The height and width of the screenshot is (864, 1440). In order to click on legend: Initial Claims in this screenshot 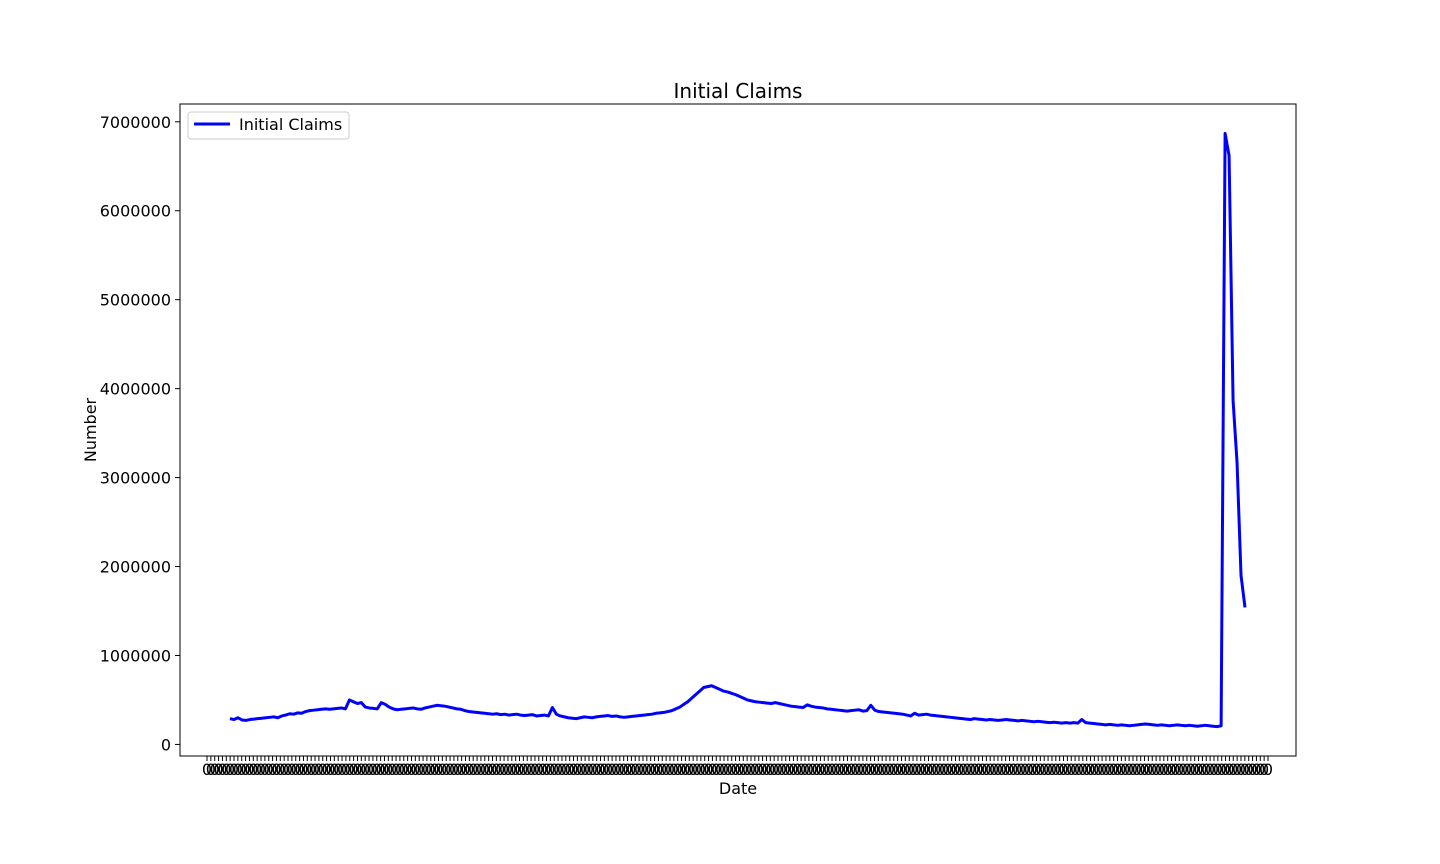, I will do `click(268, 125)`.